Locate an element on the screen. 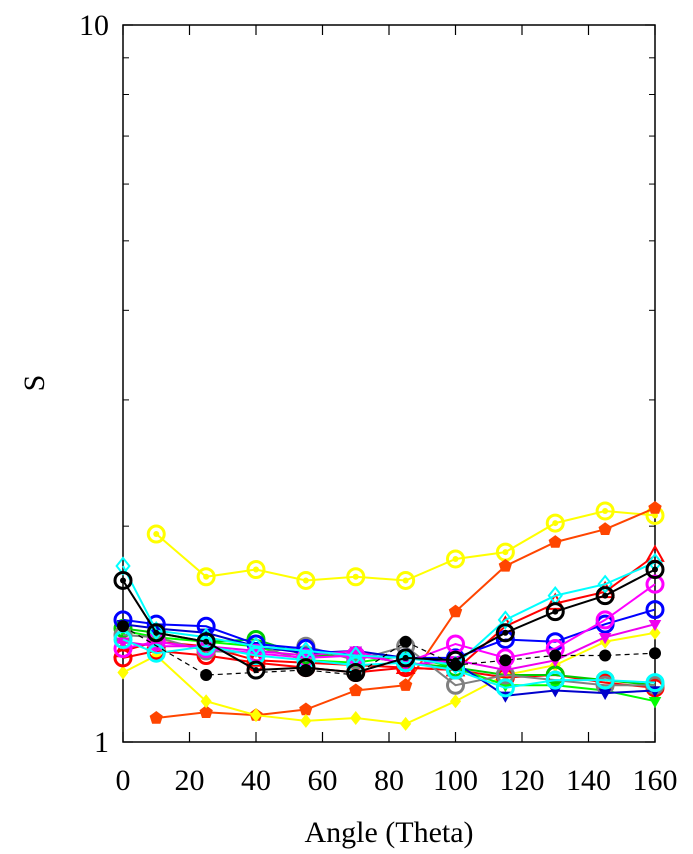 The image size is (693, 854). x-tick-label: 20 is located at coordinates (190, 780).